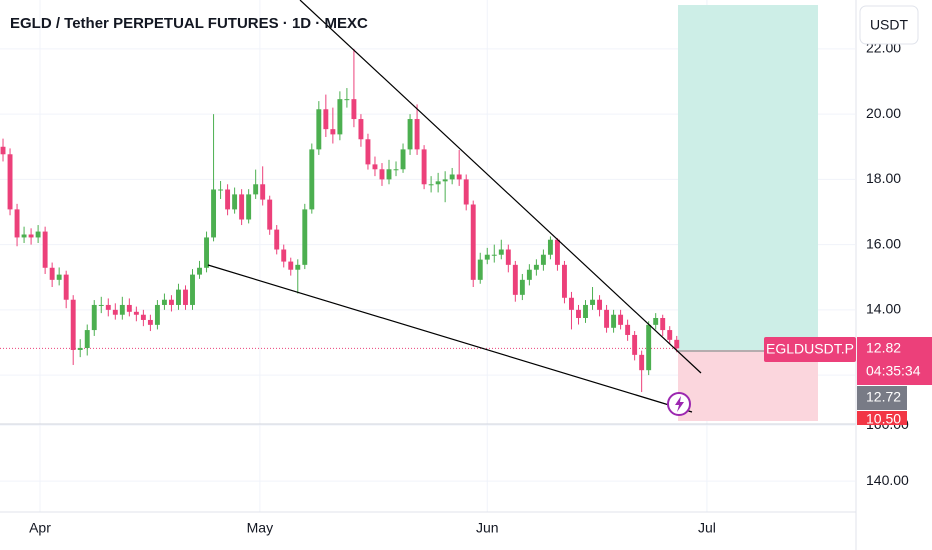  What do you see at coordinates (883, 113) in the screenshot?
I see `y-tick-label: 20.00` at bounding box center [883, 113].